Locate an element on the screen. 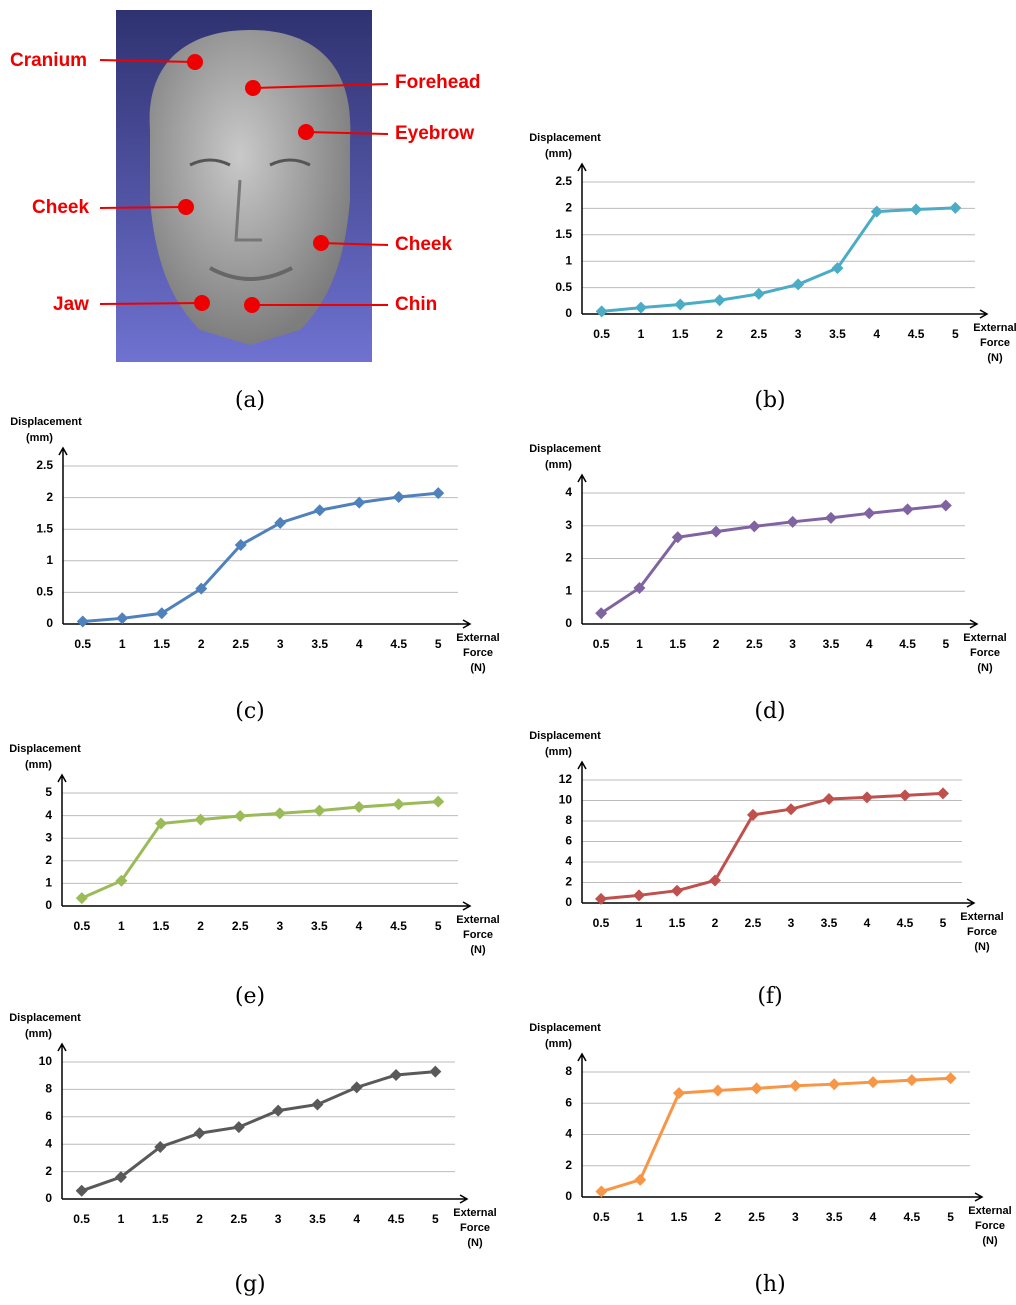 The height and width of the screenshot is (1305, 1016). x-tick-label: 1.5 is located at coordinates (160, 1219).